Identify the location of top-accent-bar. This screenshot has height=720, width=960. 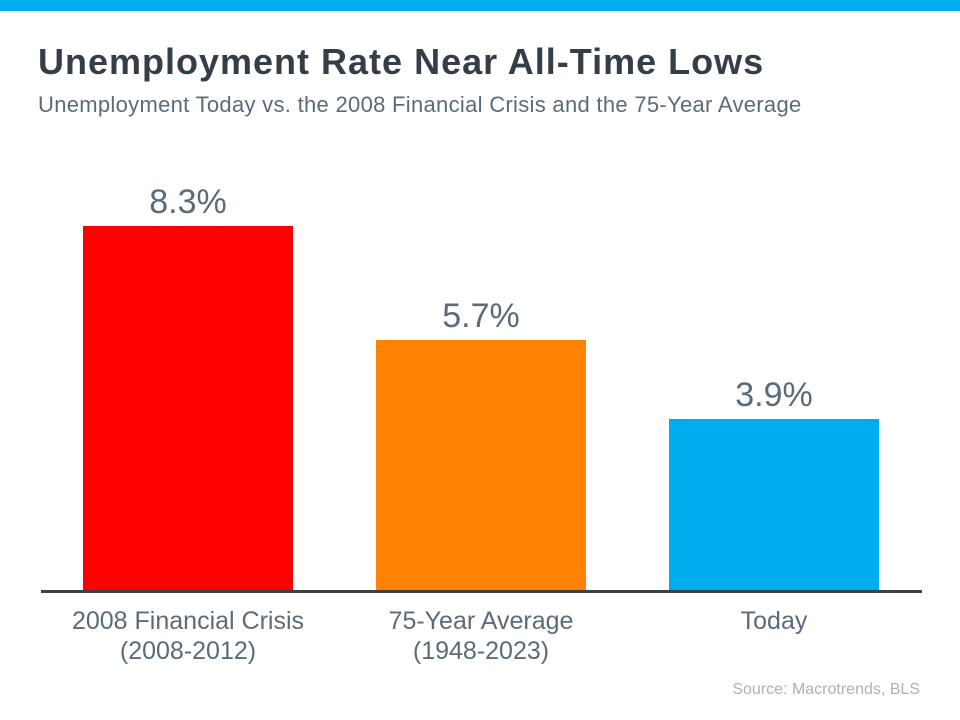
(480, 5).